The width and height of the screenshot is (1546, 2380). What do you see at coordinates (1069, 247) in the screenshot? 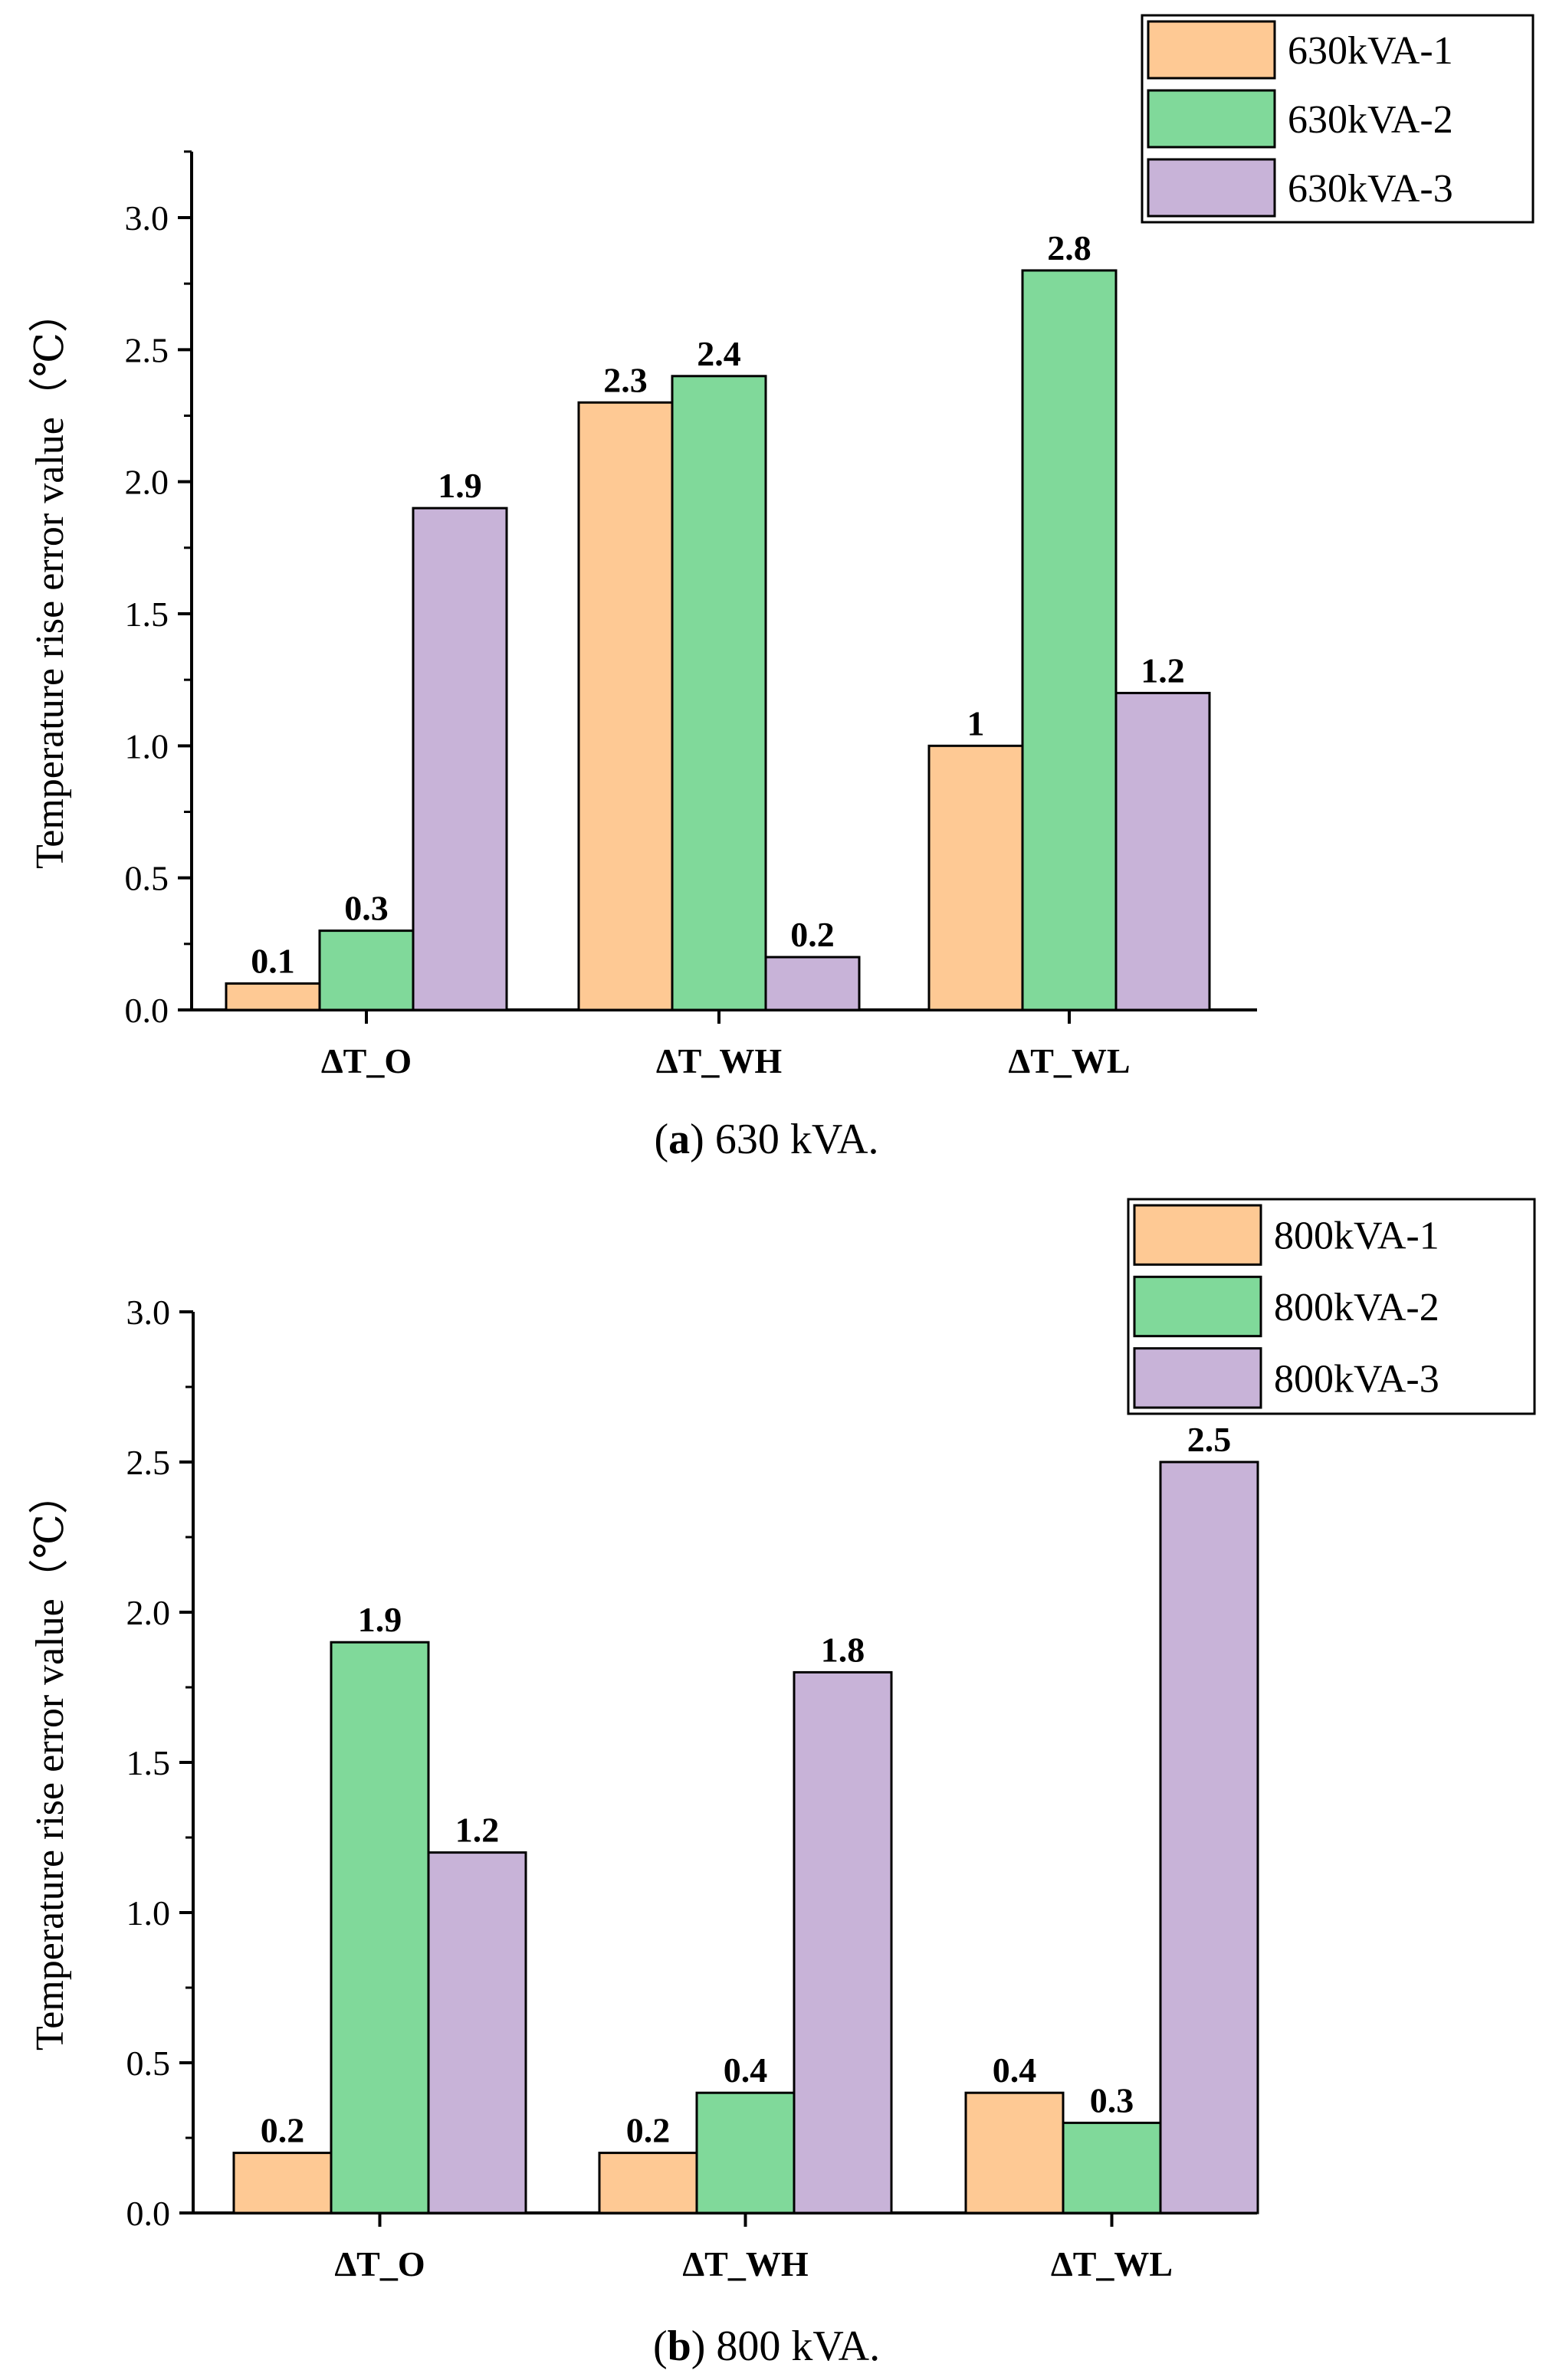
I see `data-label: 2.8` at bounding box center [1069, 247].